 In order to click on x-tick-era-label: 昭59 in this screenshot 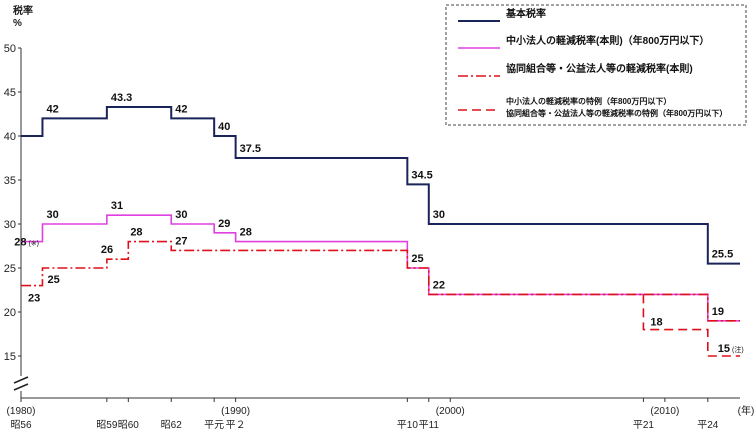, I will do `click(107, 425)`.